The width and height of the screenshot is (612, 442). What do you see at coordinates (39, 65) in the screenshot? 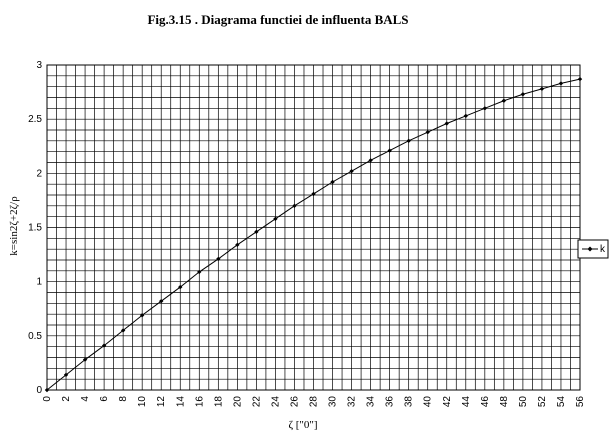
I see `y-tick-label: 3` at bounding box center [39, 65].